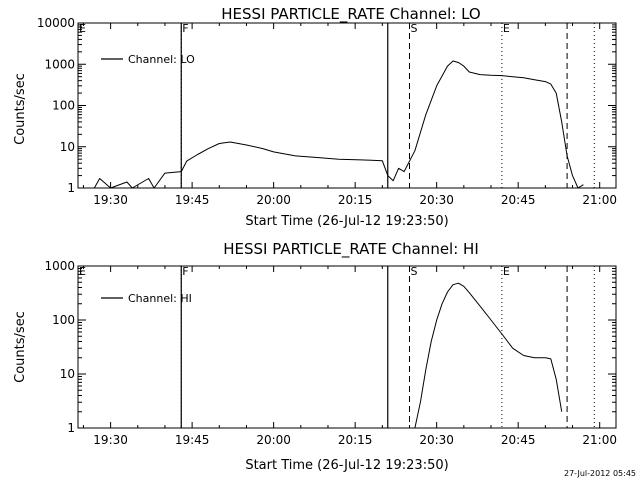 The width and height of the screenshot is (640, 480). I want to click on legend-label: Channel: HI, so click(160, 298).